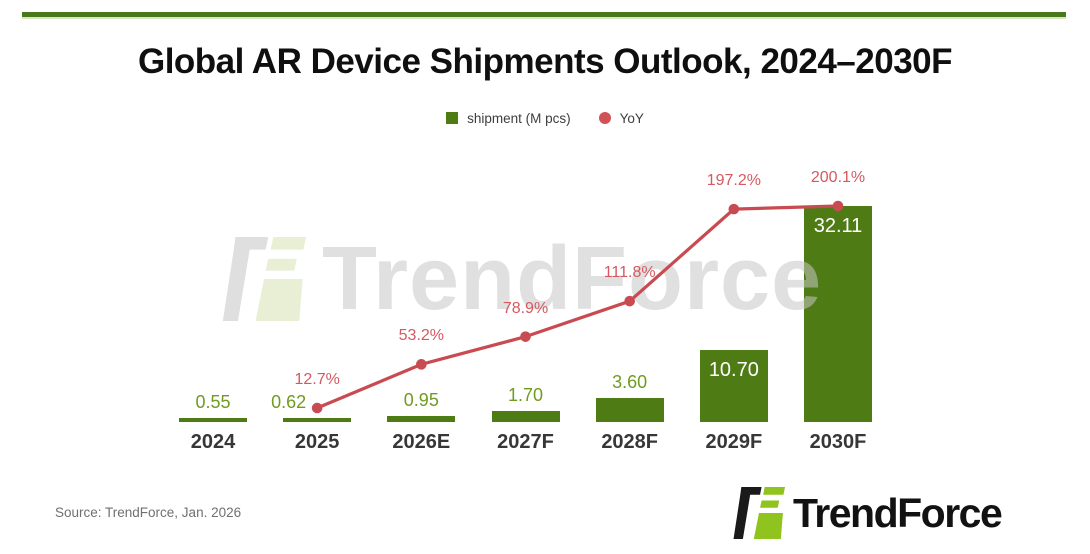  I want to click on yoy-label: 78.9%, so click(525, 308).